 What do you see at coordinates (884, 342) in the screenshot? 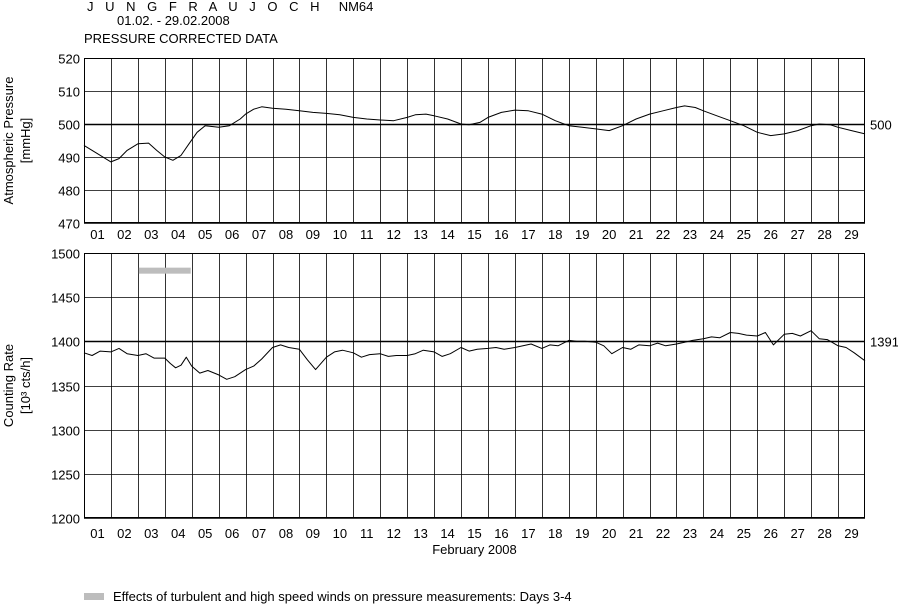
I see `reference-label: 1391` at bounding box center [884, 342].